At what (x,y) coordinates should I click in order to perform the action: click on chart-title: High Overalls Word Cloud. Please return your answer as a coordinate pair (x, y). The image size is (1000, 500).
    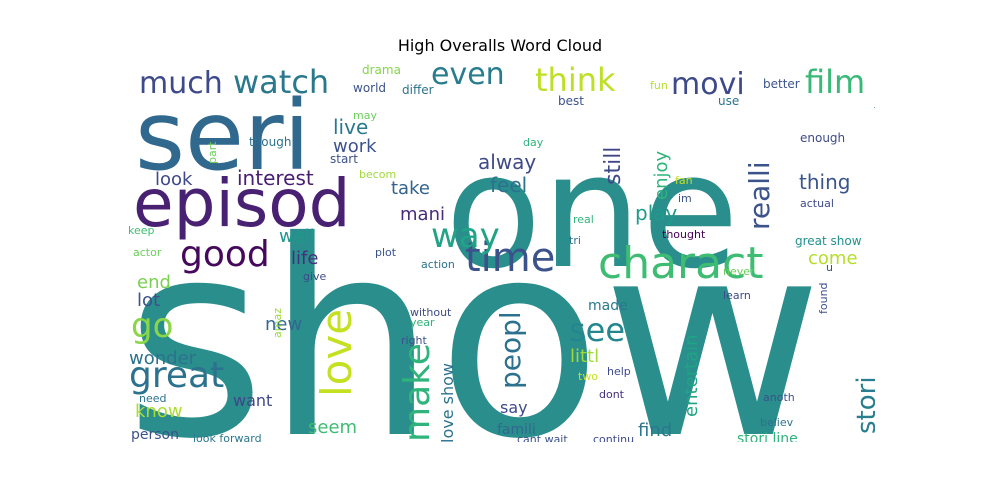
    Looking at the image, I should click on (500, 45).